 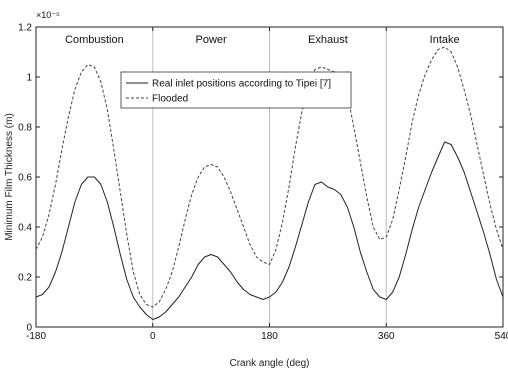 I want to click on x-tick-label: 180, so click(x=269, y=336).